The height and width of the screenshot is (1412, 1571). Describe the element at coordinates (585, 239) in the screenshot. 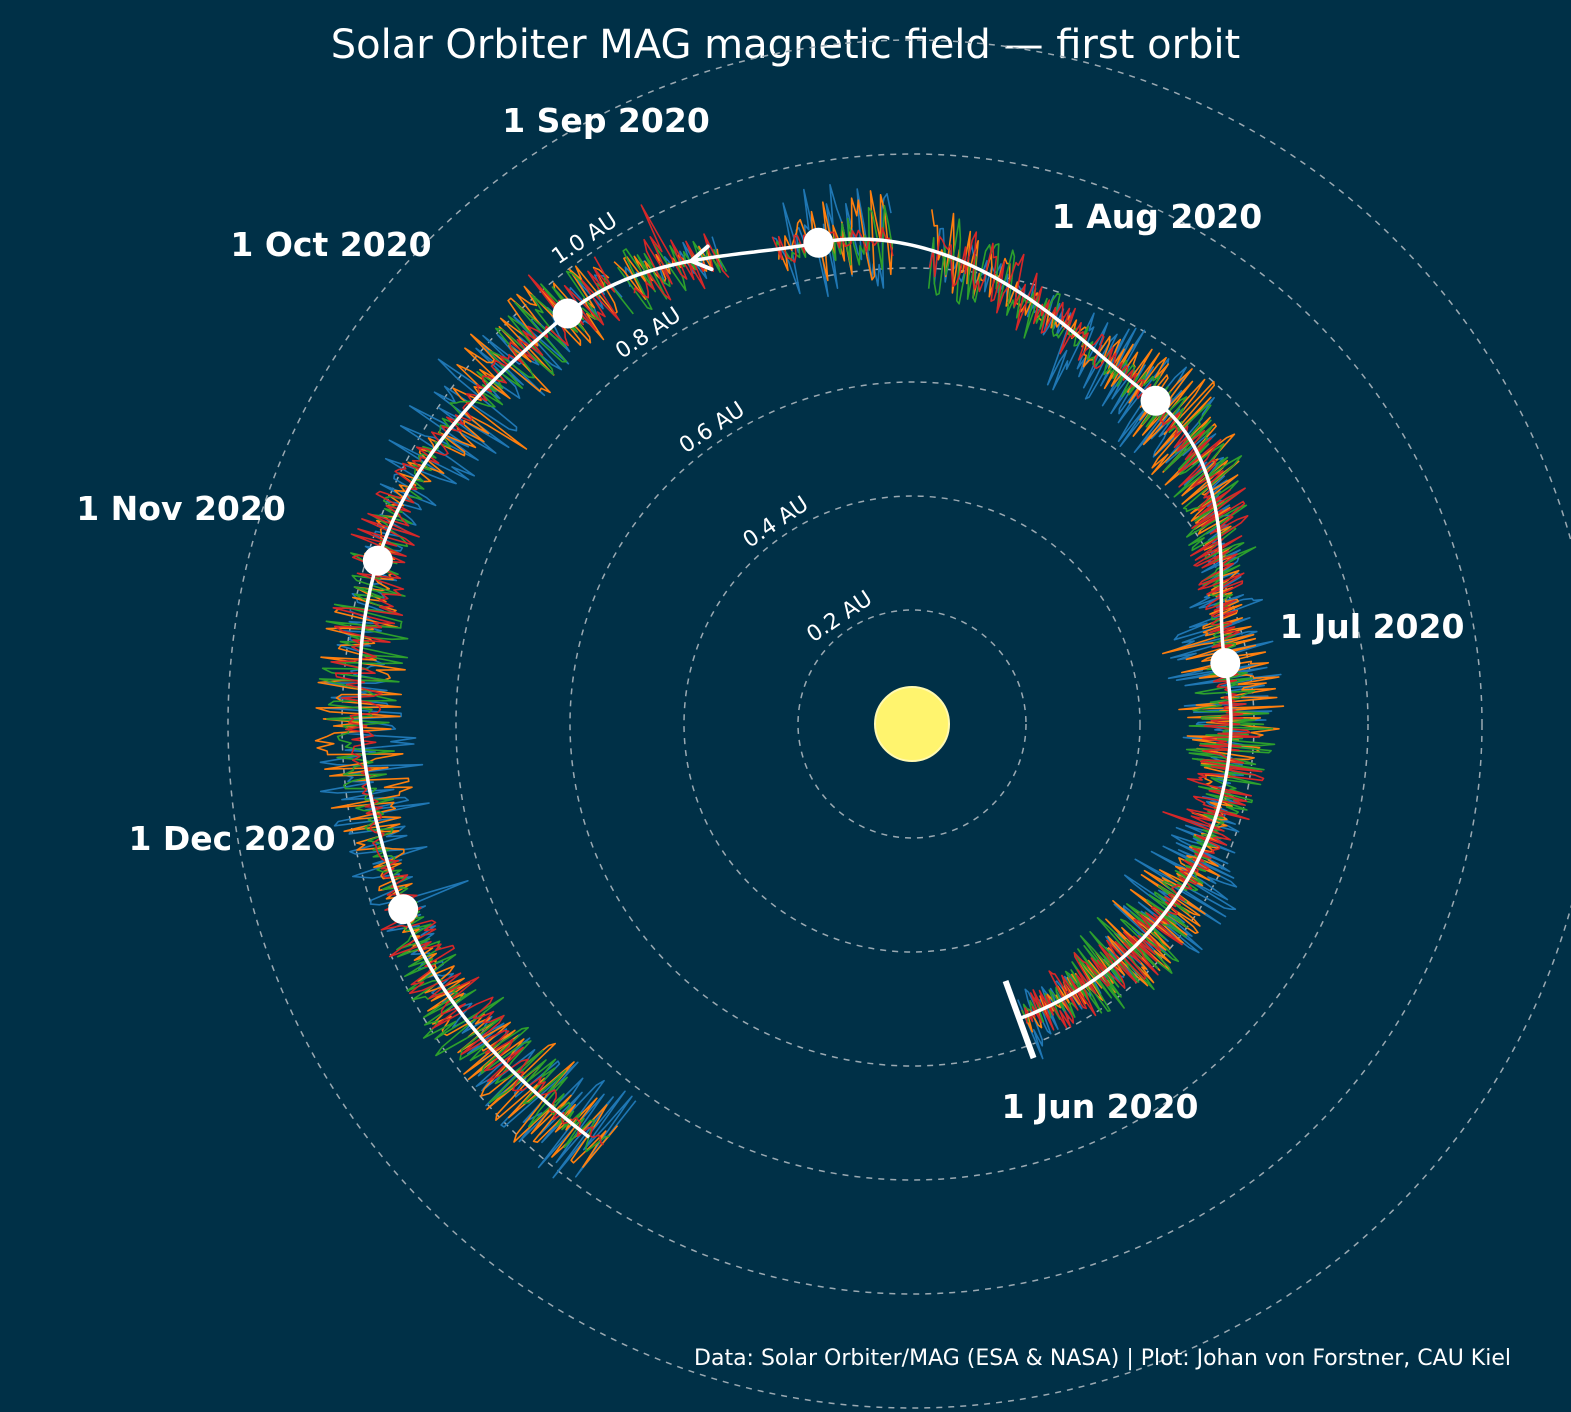

I see `ring-label: 1.0 AU` at that location.